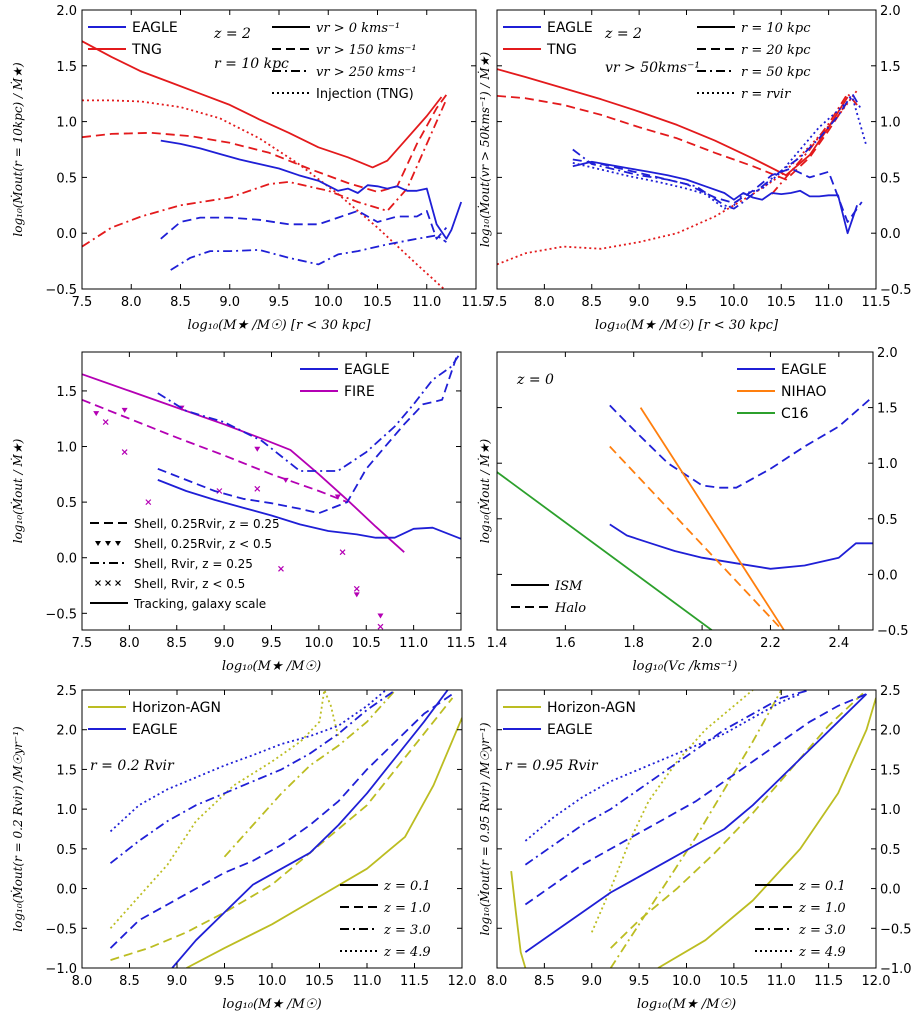 The height and width of the screenshot is (1034, 919). What do you see at coordinates (497, 302) in the screenshot?
I see `x-tick-label: 7.5` at bounding box center [497, 302].